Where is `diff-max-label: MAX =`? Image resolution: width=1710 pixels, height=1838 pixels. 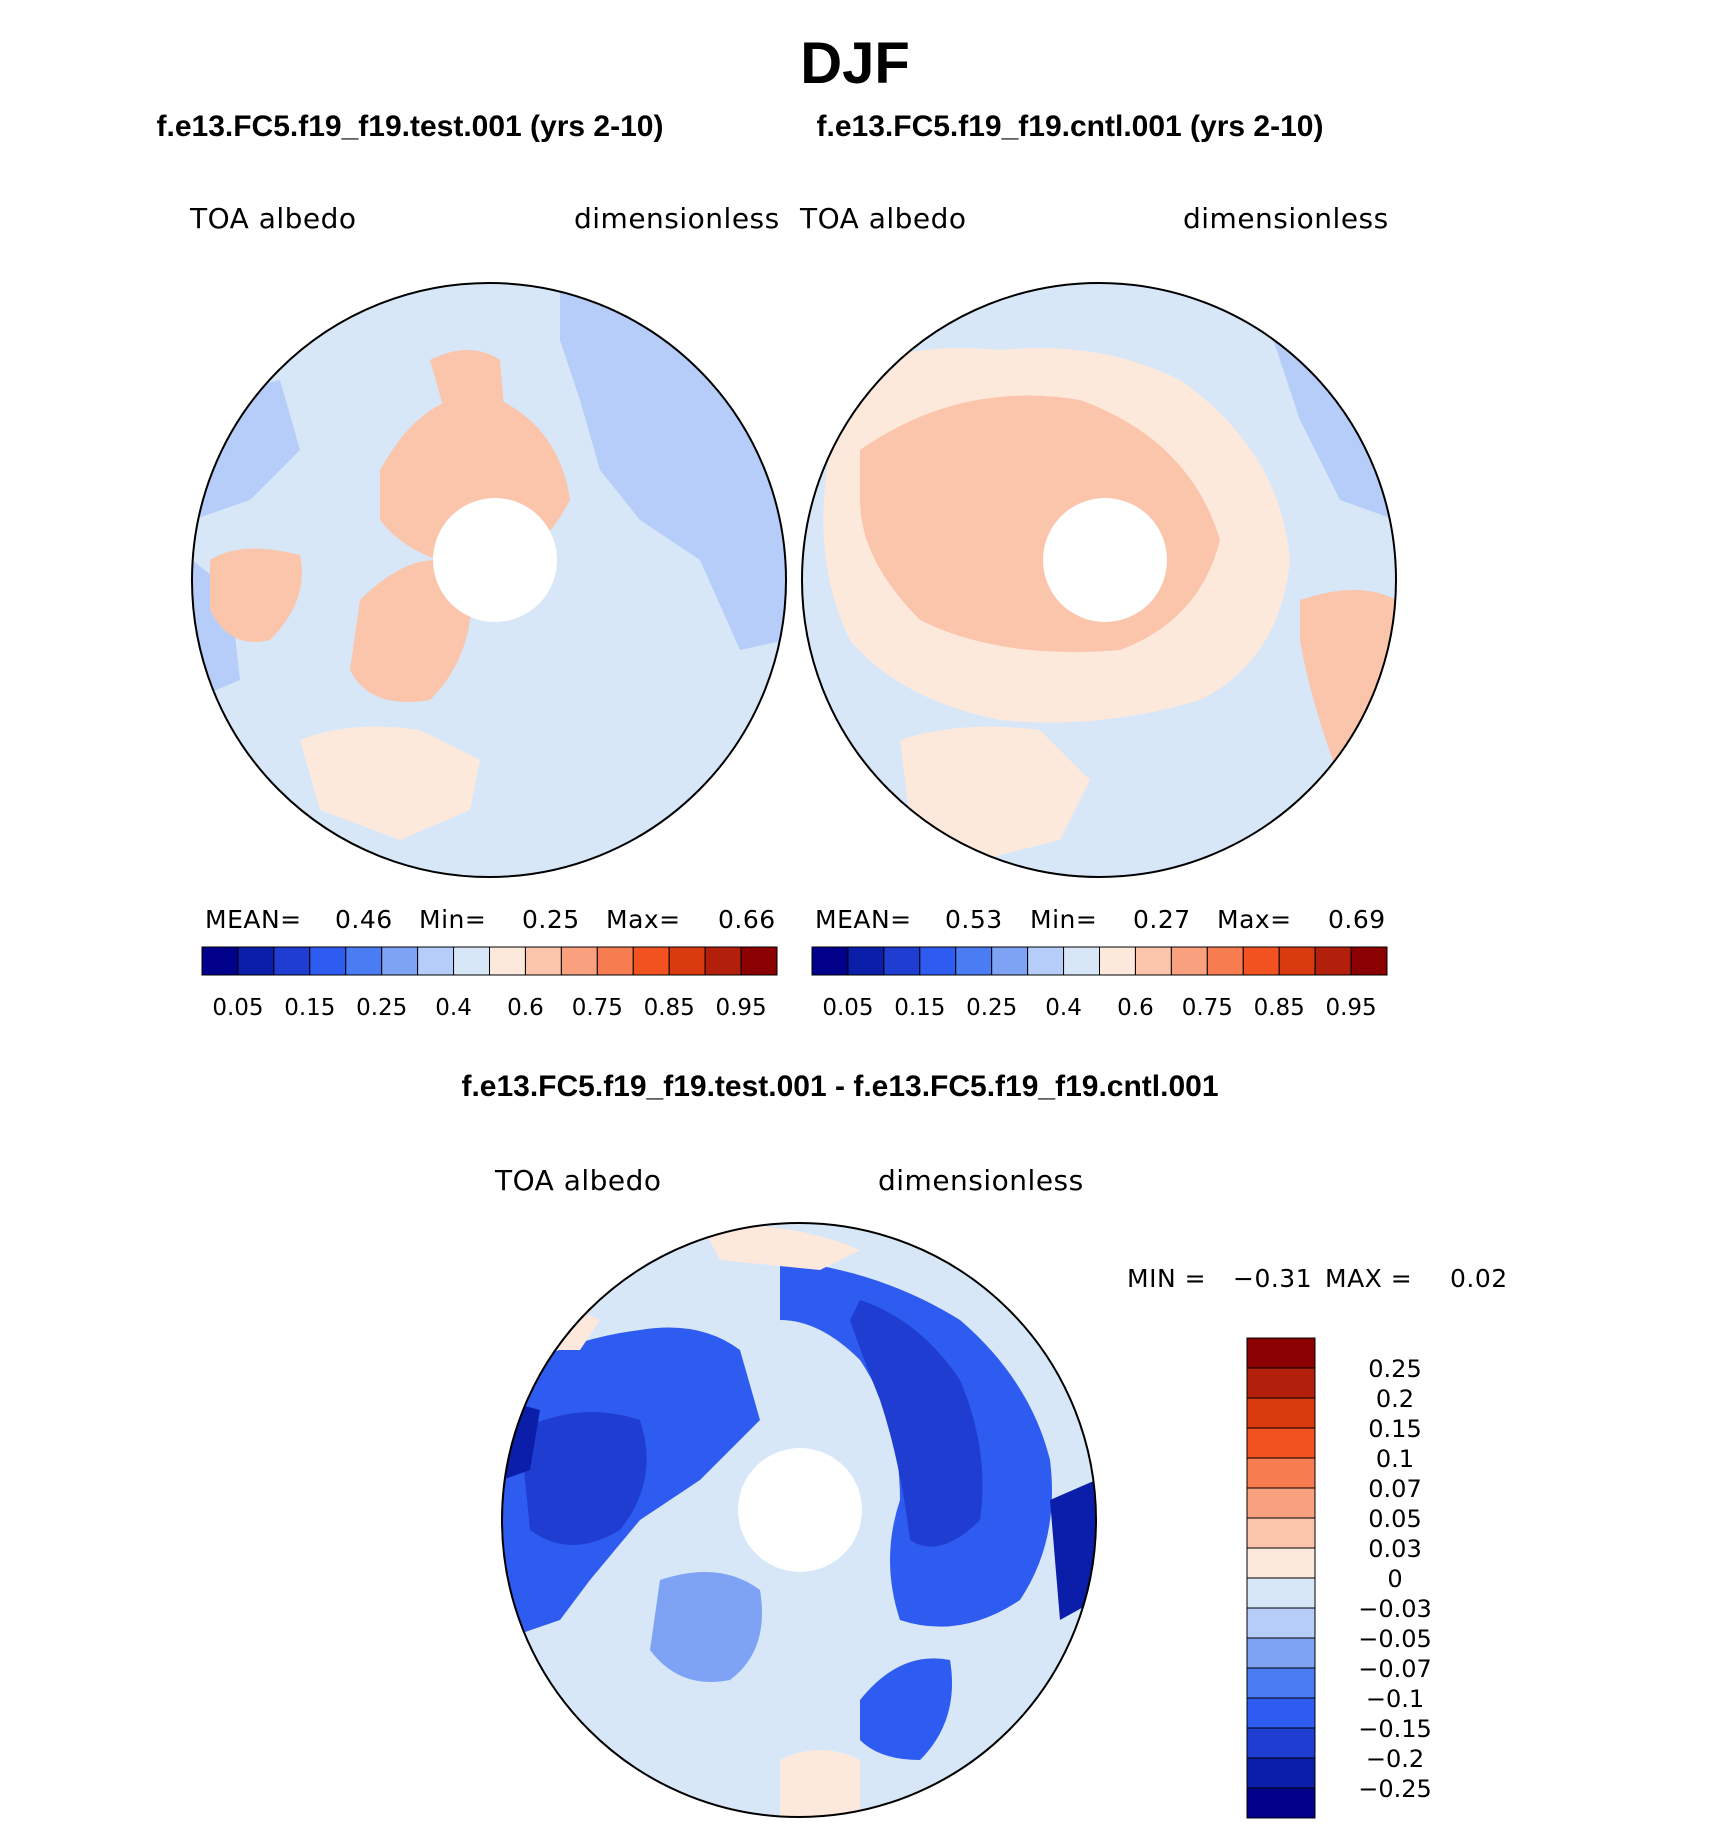 diff-max-label: MAX = is located at coordinates (1369, 1278).